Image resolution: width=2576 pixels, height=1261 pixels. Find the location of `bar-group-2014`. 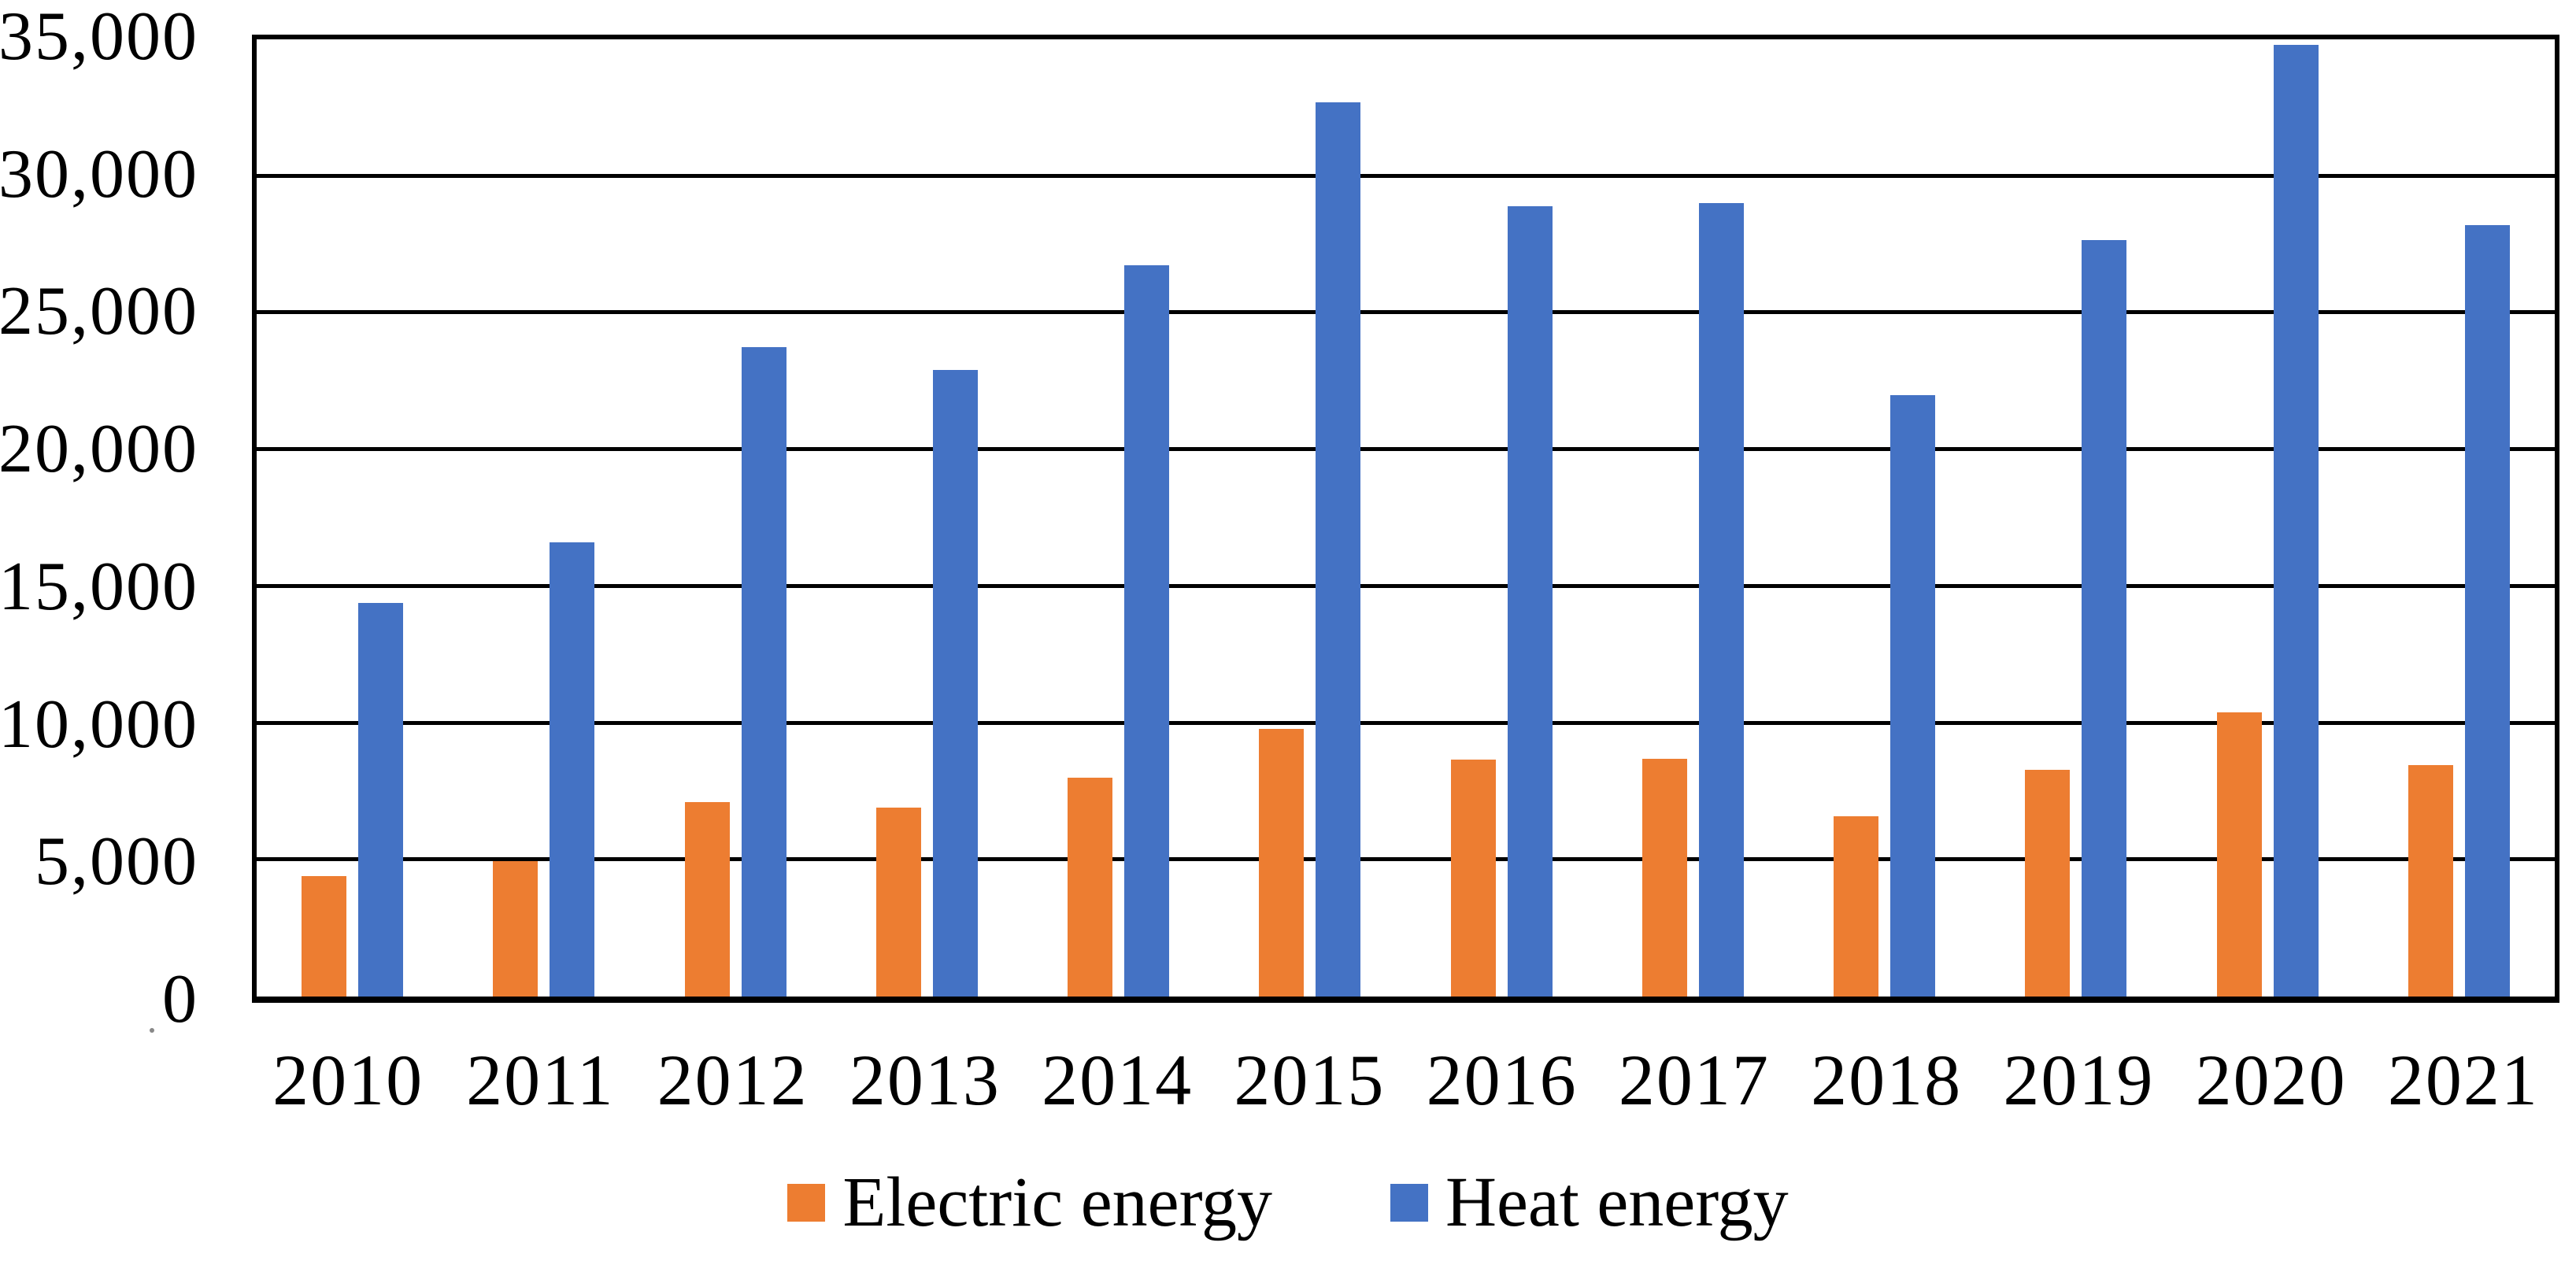

bar-group-2014 is located at coordinates (1118, 518).